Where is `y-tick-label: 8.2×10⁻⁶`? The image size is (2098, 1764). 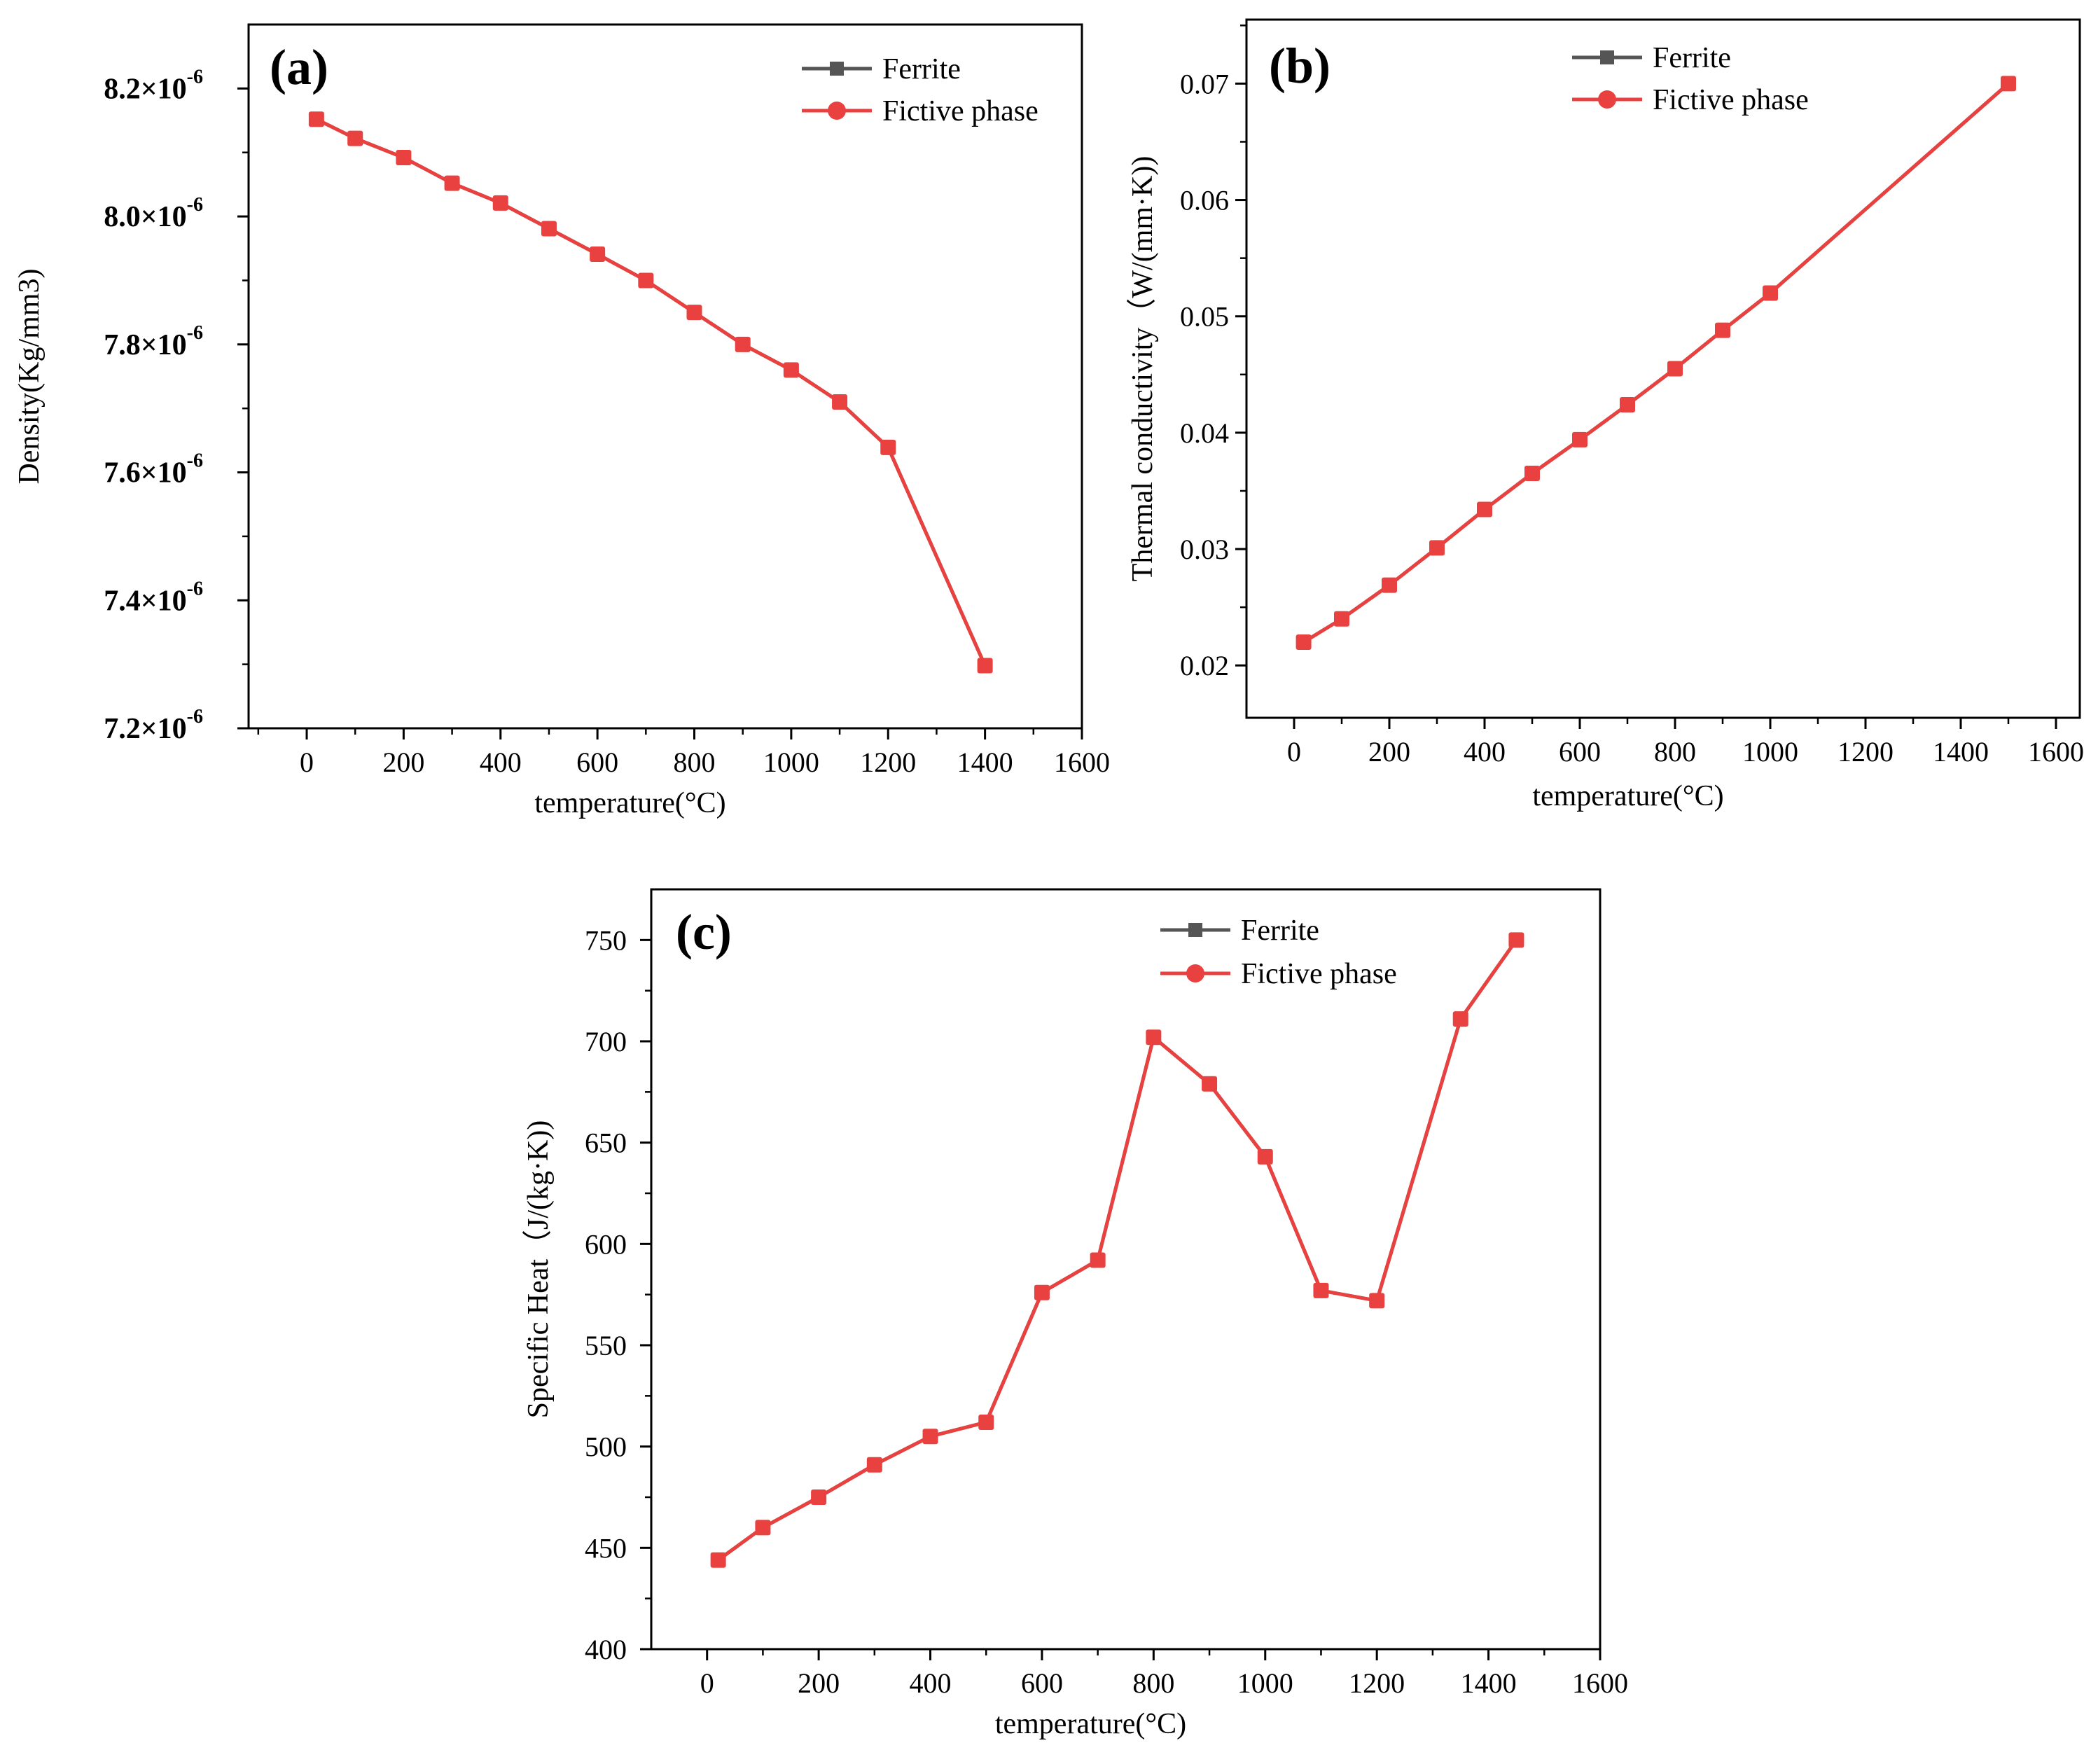
y-tick-label: 8.2×10⁻⁶ is located at coordinates (153, 85).